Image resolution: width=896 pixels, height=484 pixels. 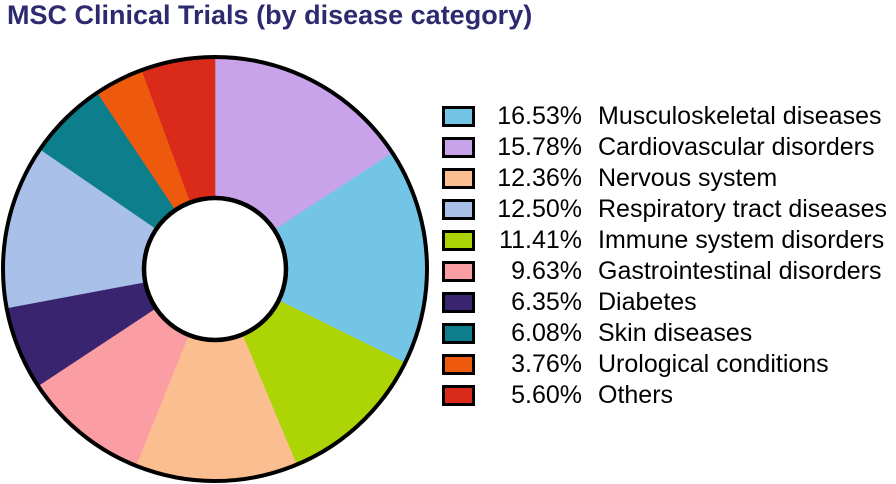 I want to click on legend-label: Nervous system, so click(x=688, y=178).